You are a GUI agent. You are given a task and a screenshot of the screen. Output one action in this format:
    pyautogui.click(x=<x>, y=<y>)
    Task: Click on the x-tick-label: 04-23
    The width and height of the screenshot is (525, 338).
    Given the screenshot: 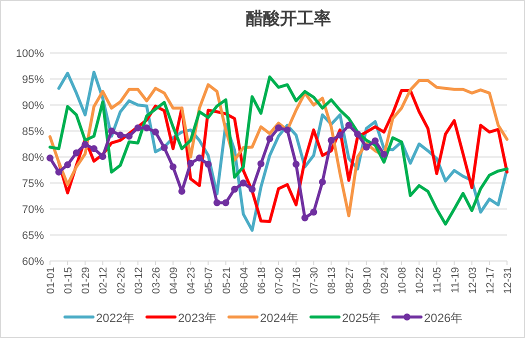 What is the action you would take?
    pyautogui.click(x=192, y=280)
    